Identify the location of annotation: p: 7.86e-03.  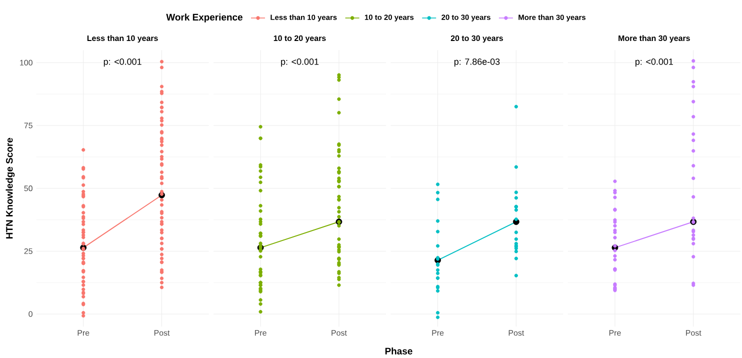
(477, 62).